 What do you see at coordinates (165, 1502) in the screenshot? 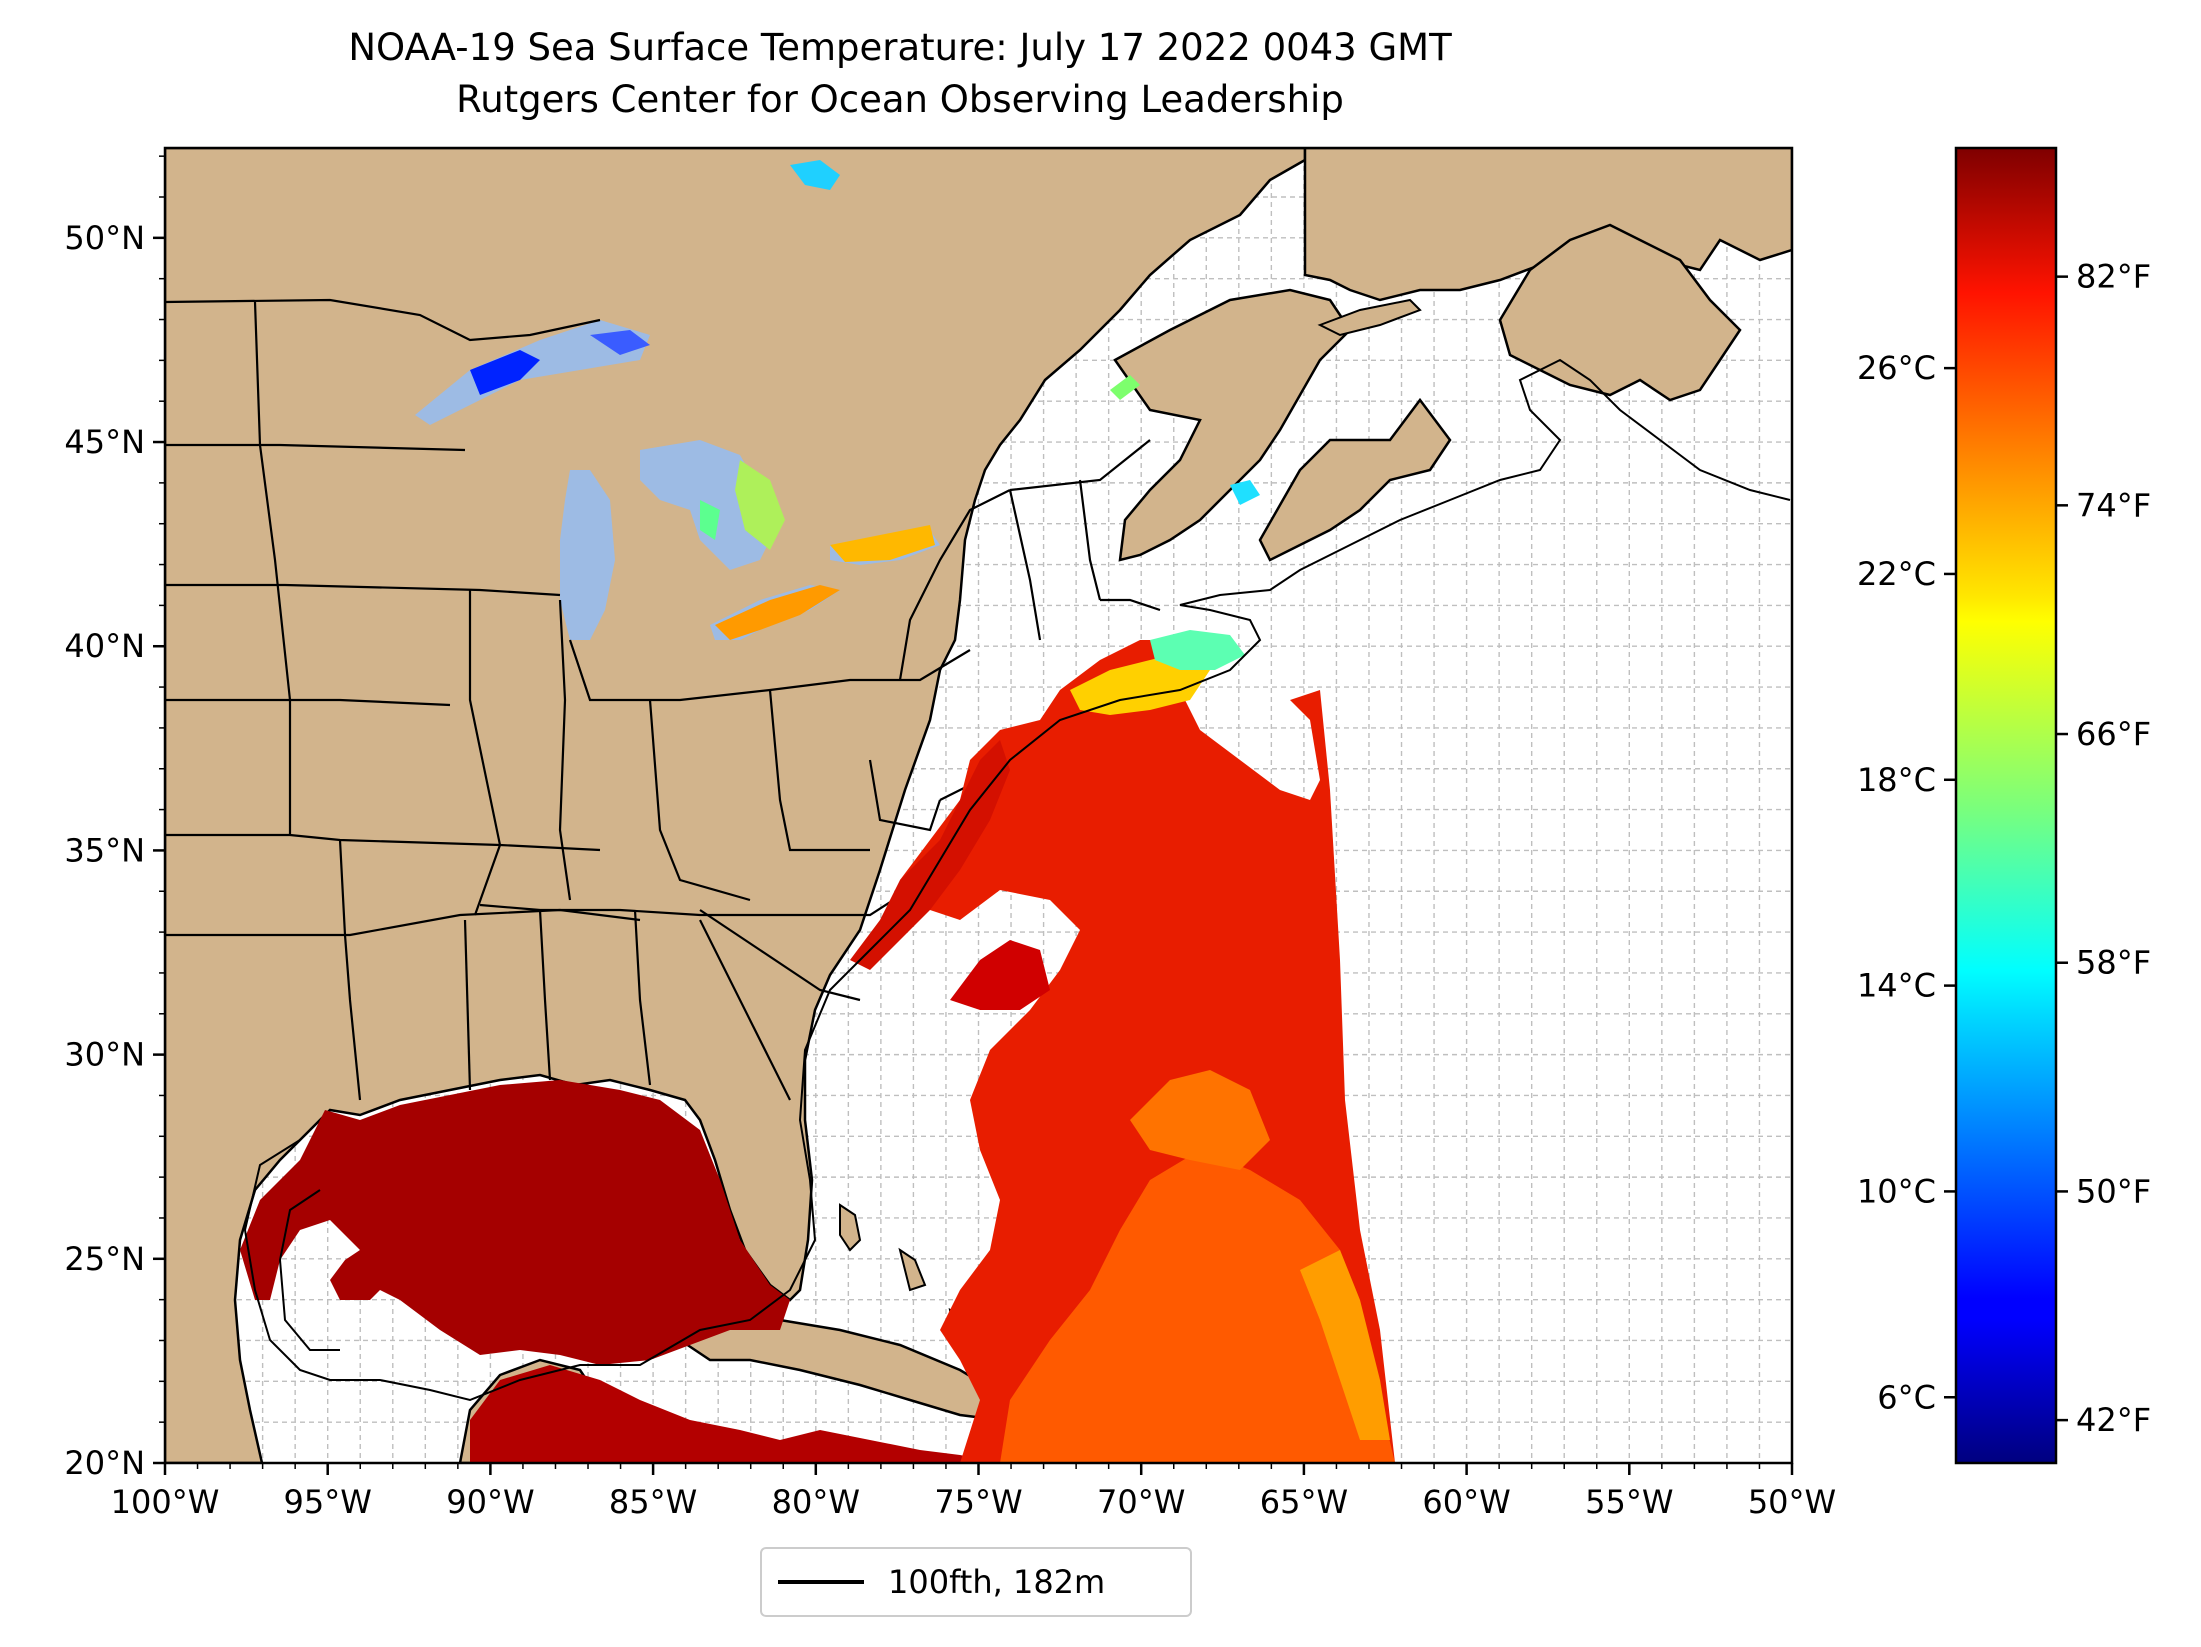
I see `lon-tick-label: 100°W` at bounding box center [165, 1502].